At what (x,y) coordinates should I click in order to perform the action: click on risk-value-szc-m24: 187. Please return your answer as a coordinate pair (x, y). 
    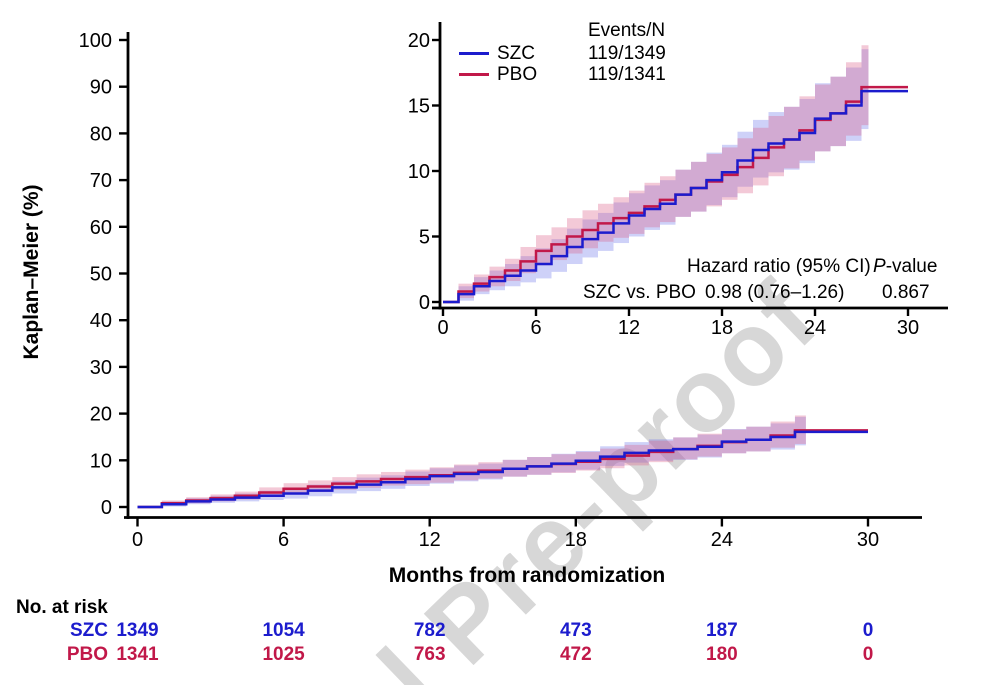
    Looking at the image, I should click on (722, 630).